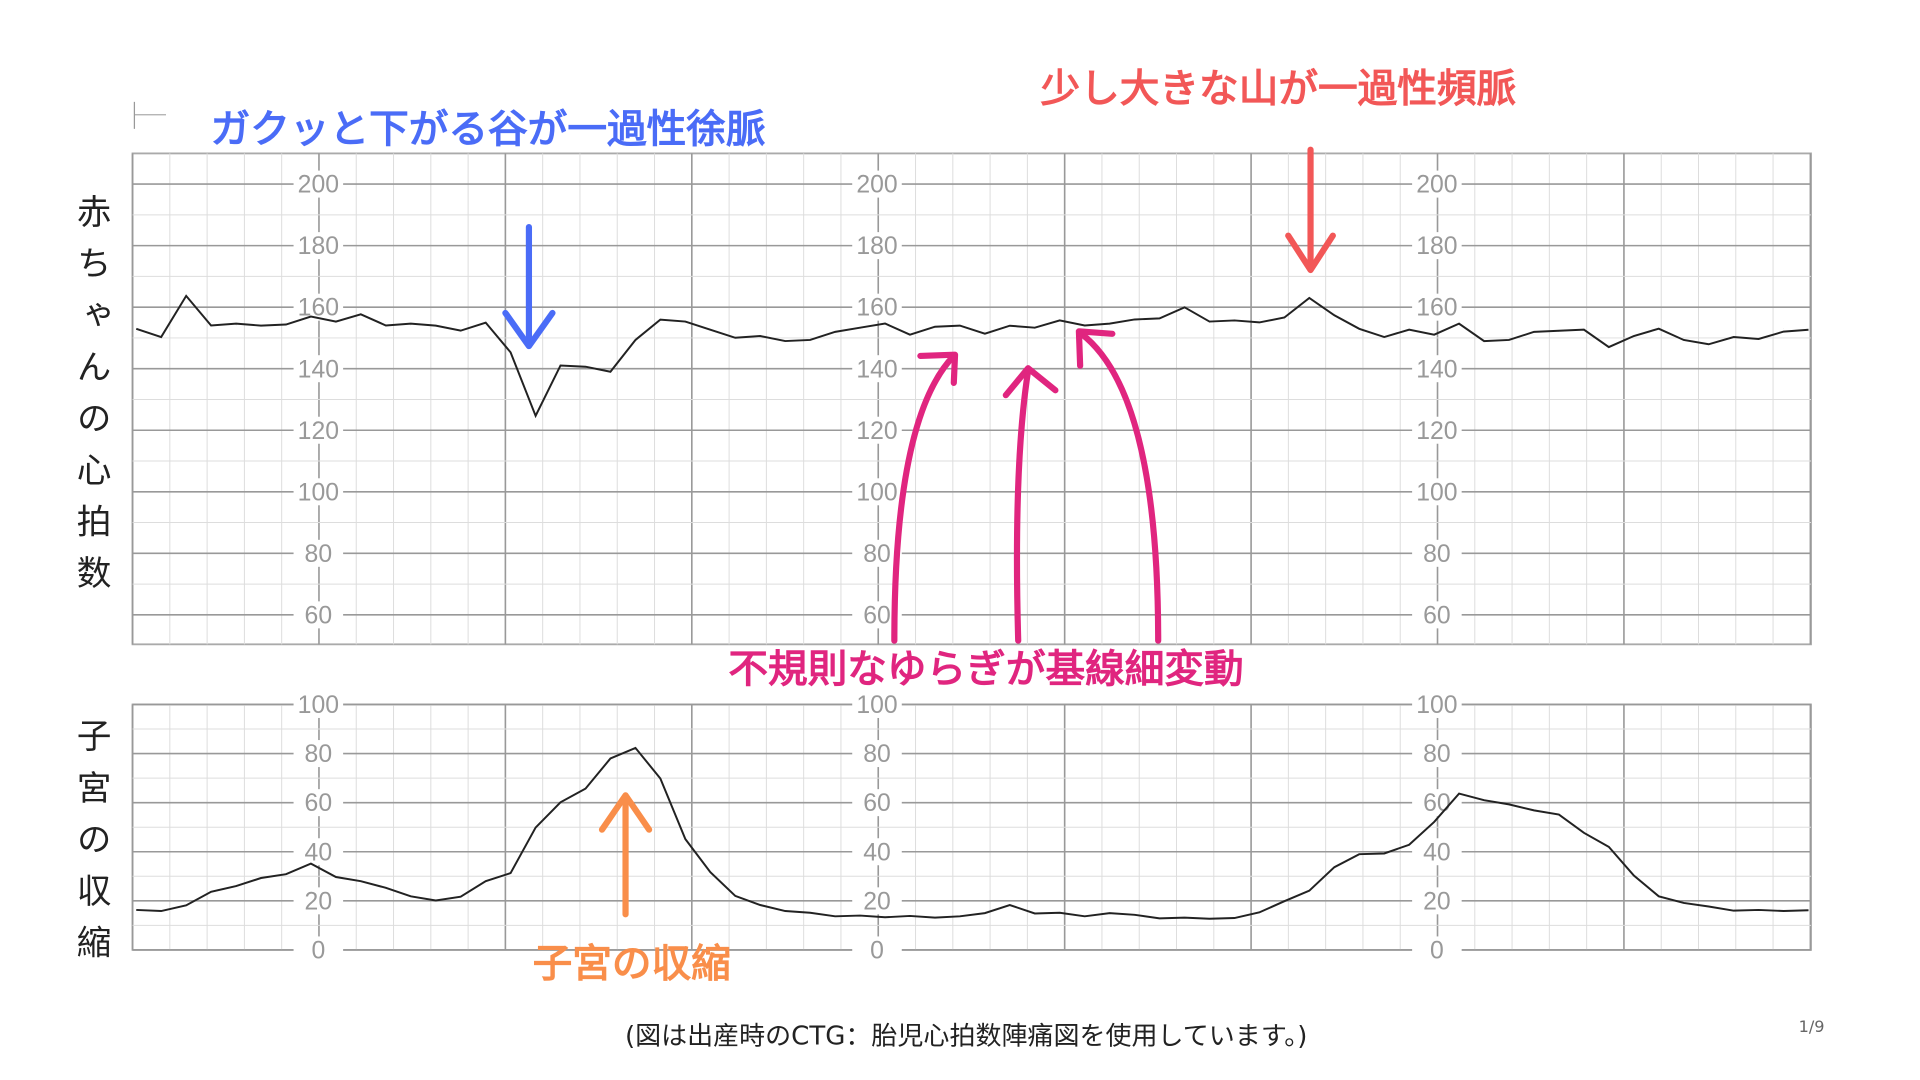  What do you see at coordinates (92, 400) in the screenshot?
I see `heart-rate-axis-label: 赤ちゃんの心拍数` at bounding box center [92, 400].